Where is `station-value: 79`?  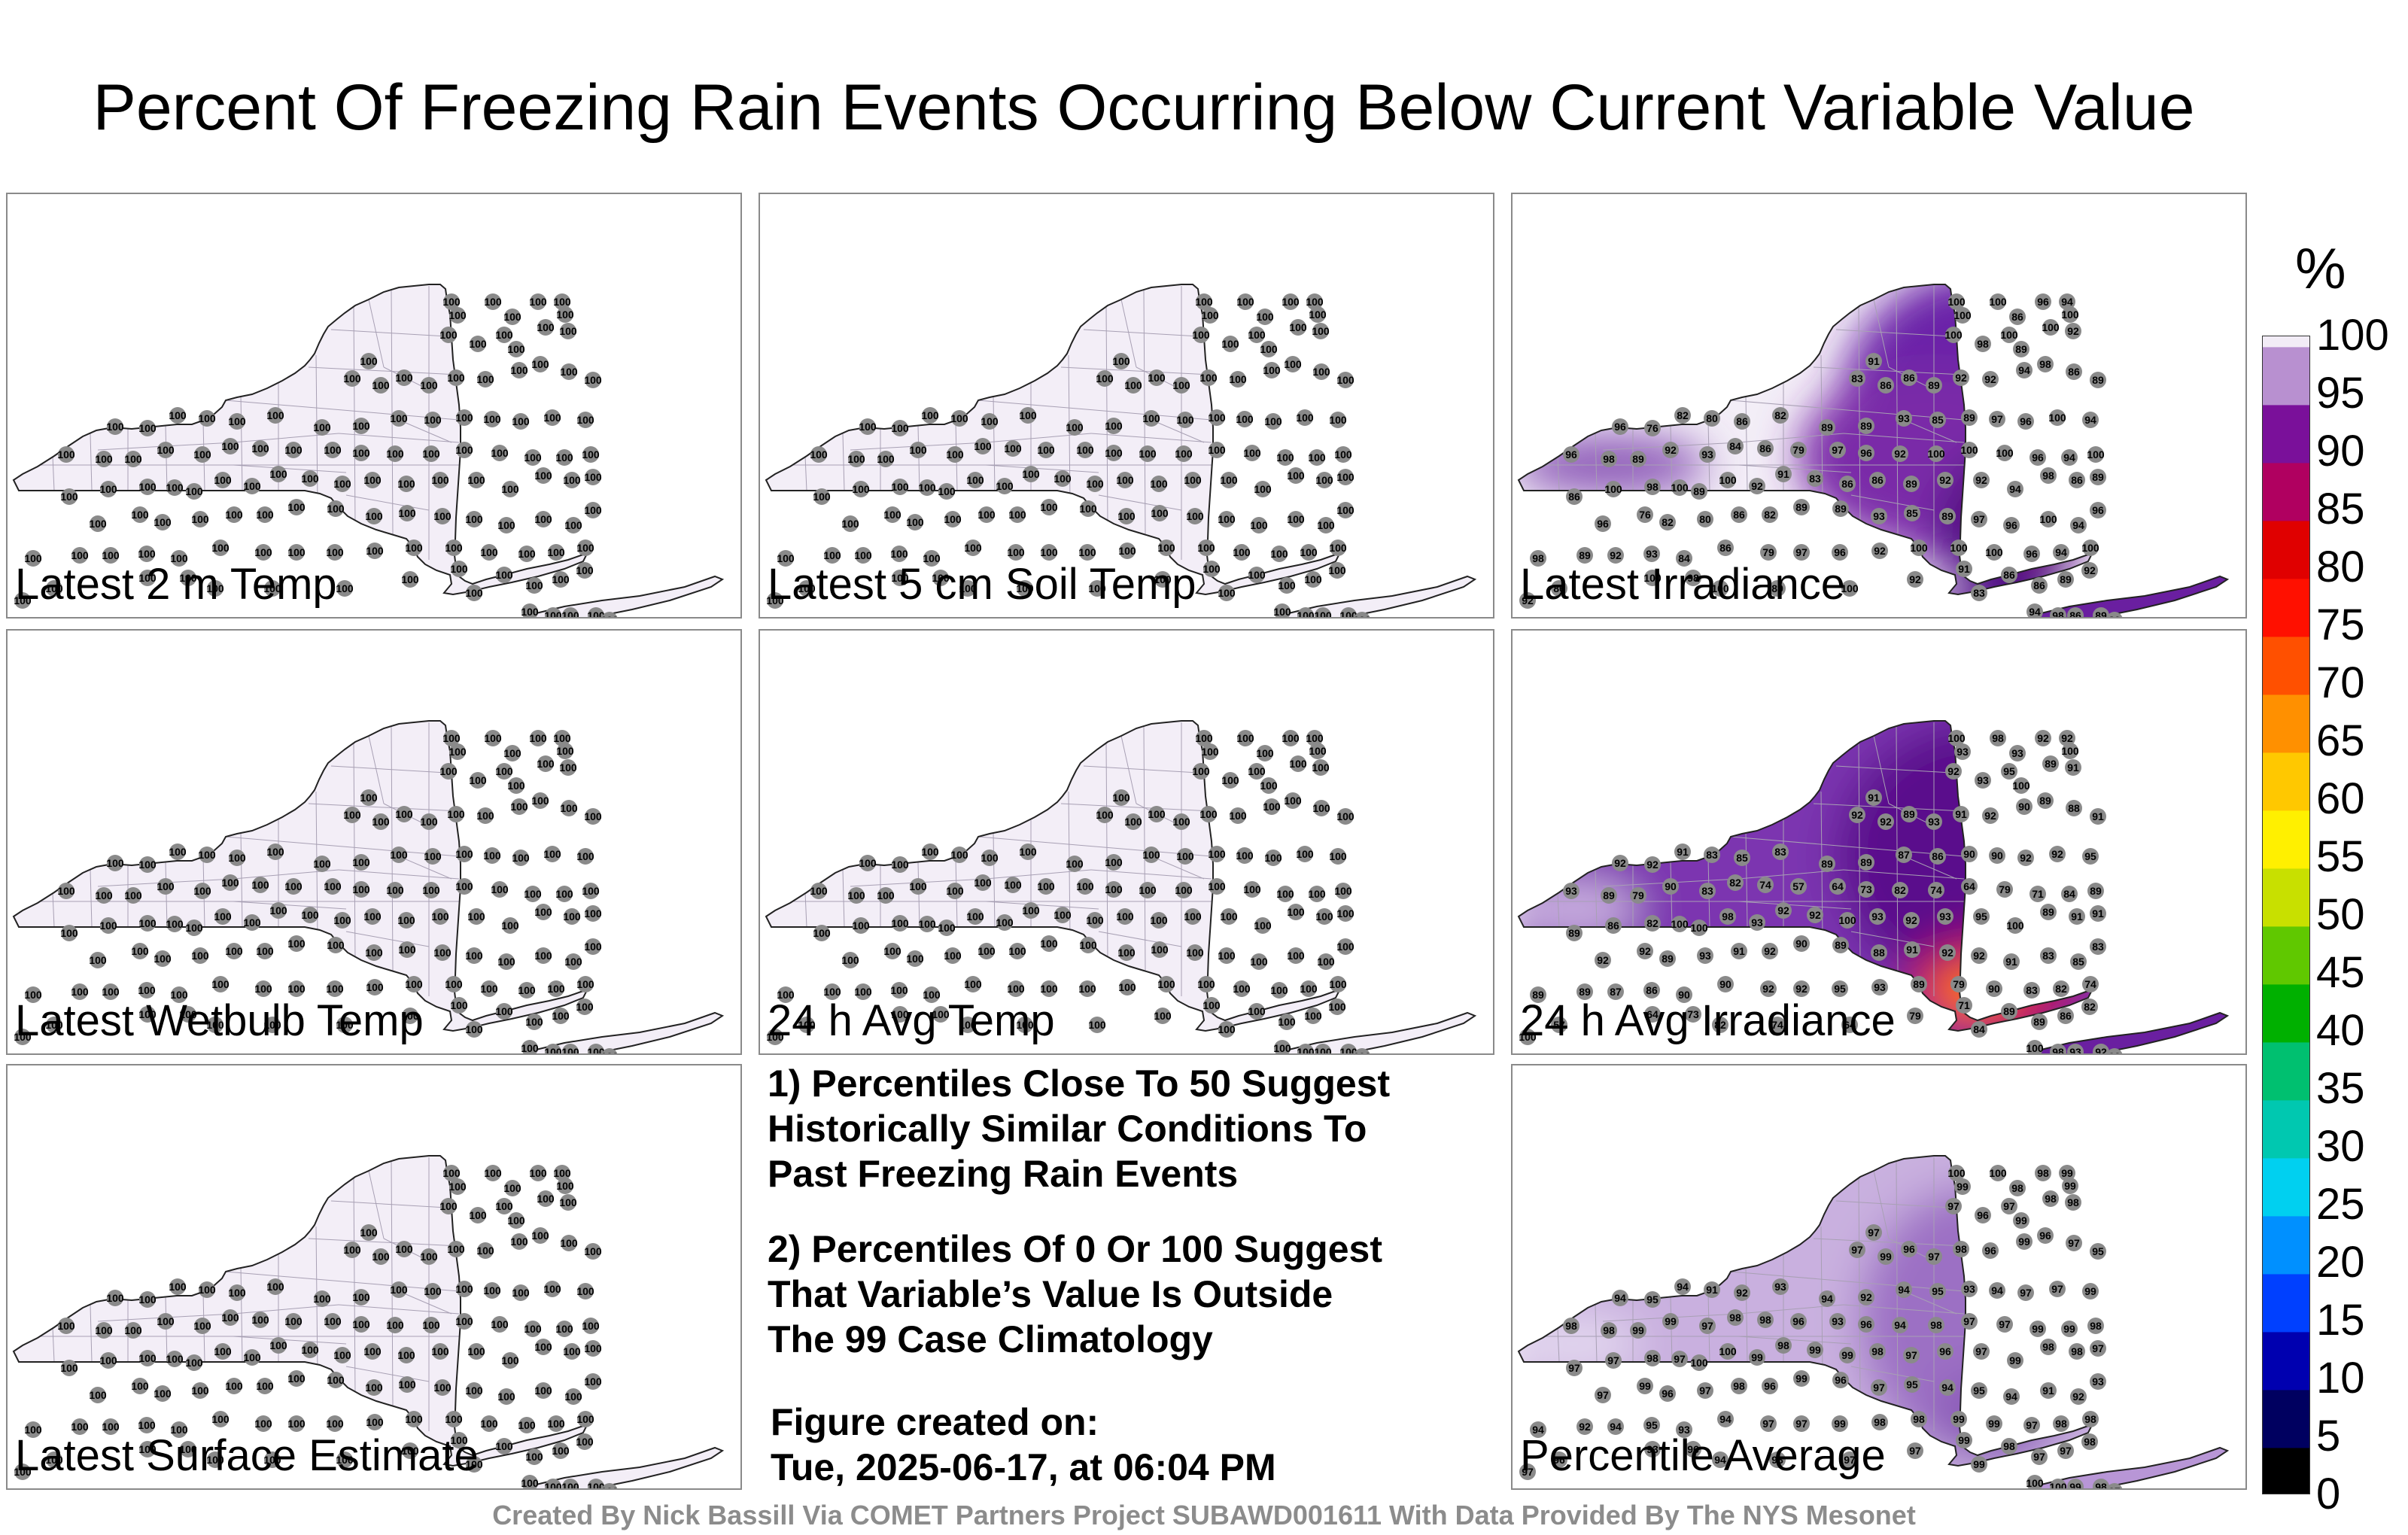 station-value: 79 is located at coordinates (1959, 984).